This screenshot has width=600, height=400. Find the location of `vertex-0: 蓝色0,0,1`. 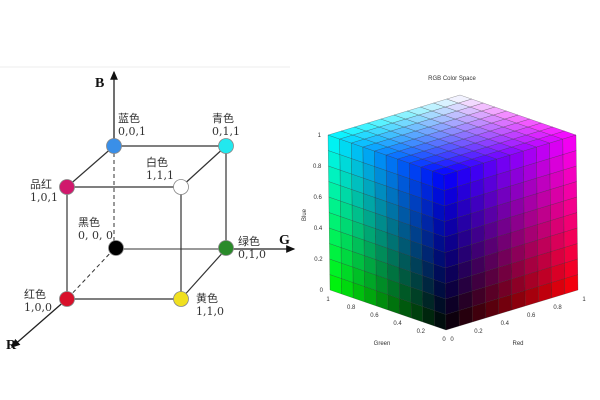

vertex-0: 蓝色0,0,1 is located at coordinates (126, 132).